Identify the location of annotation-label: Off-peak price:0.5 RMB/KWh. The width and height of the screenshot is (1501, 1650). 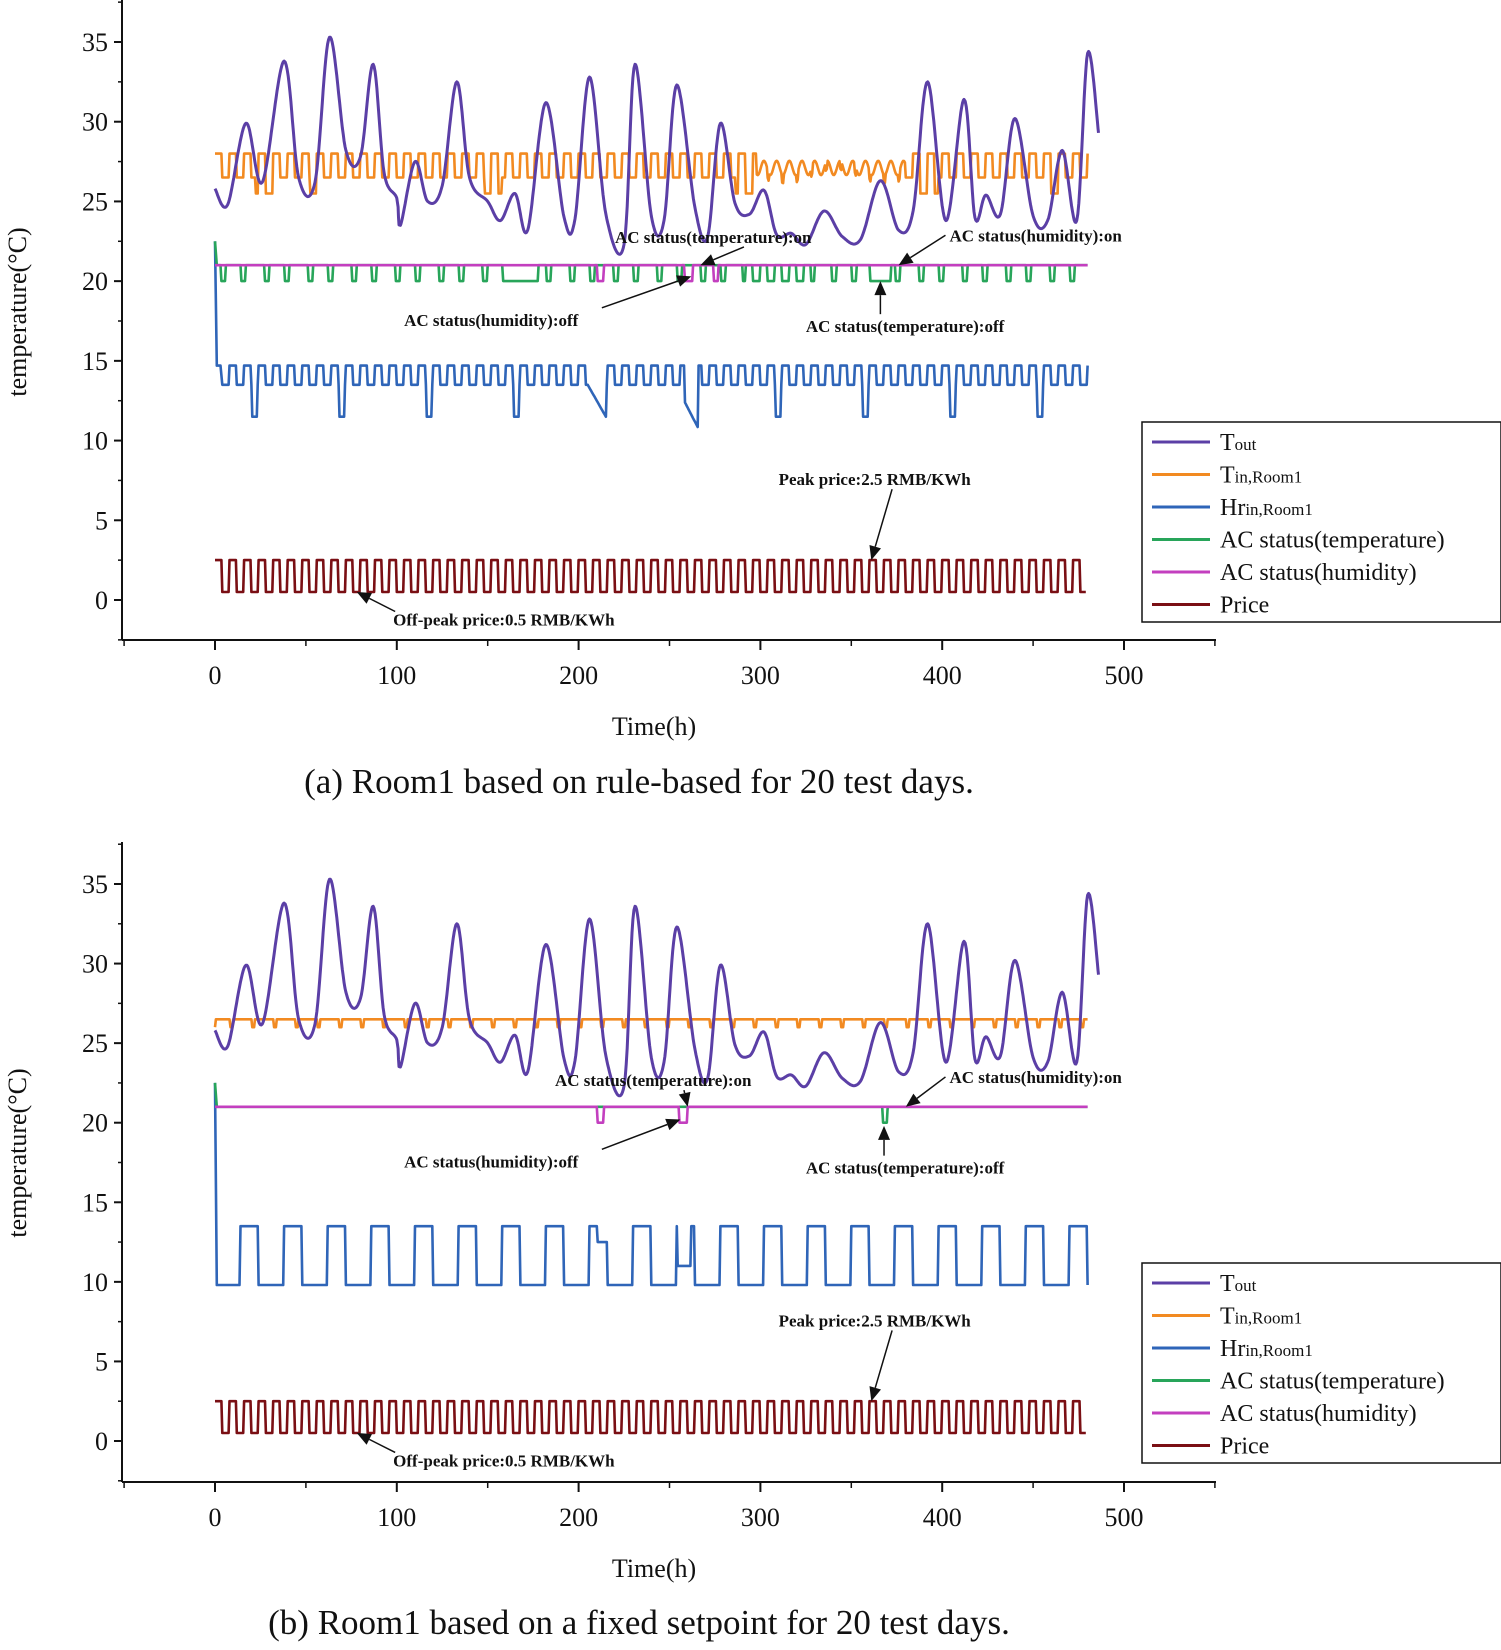
(504, 1460).